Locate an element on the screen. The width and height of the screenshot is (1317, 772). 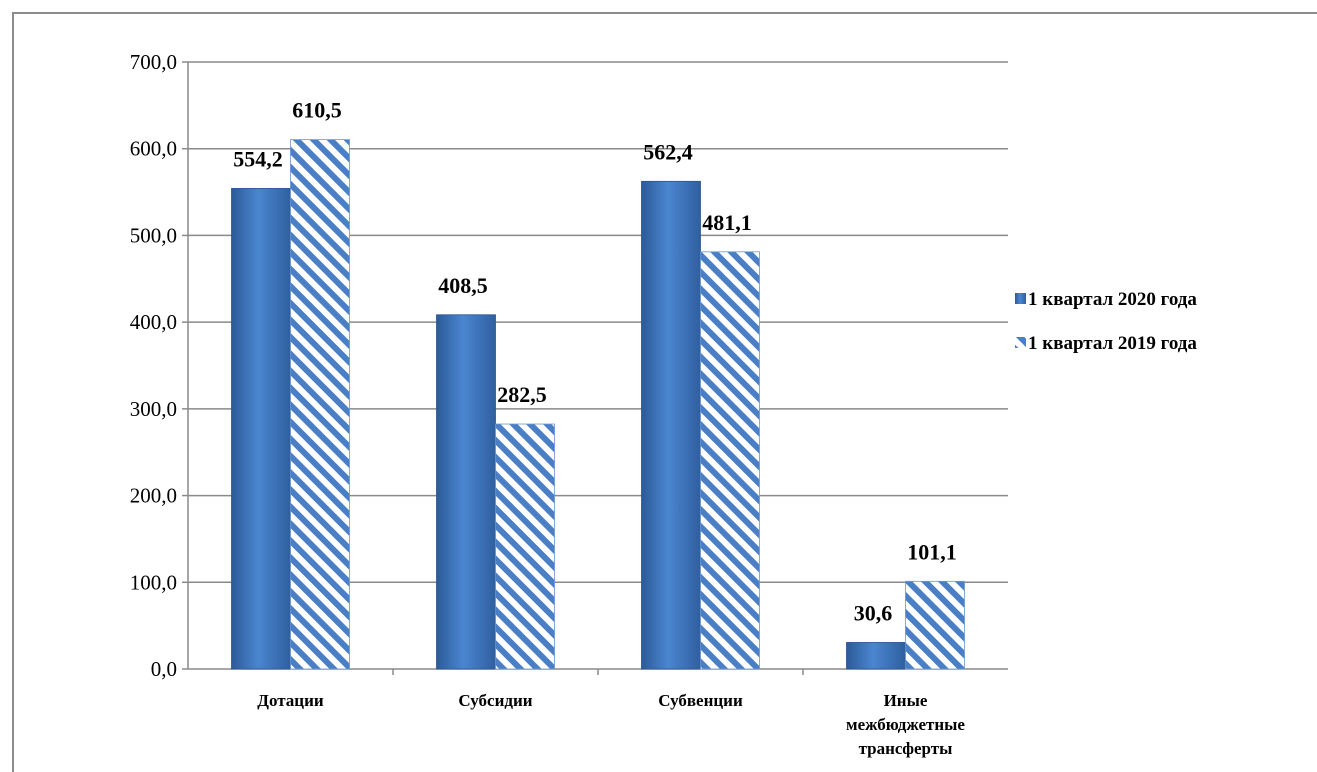
data-label: 481,1 is located at coordinates (727, 222).